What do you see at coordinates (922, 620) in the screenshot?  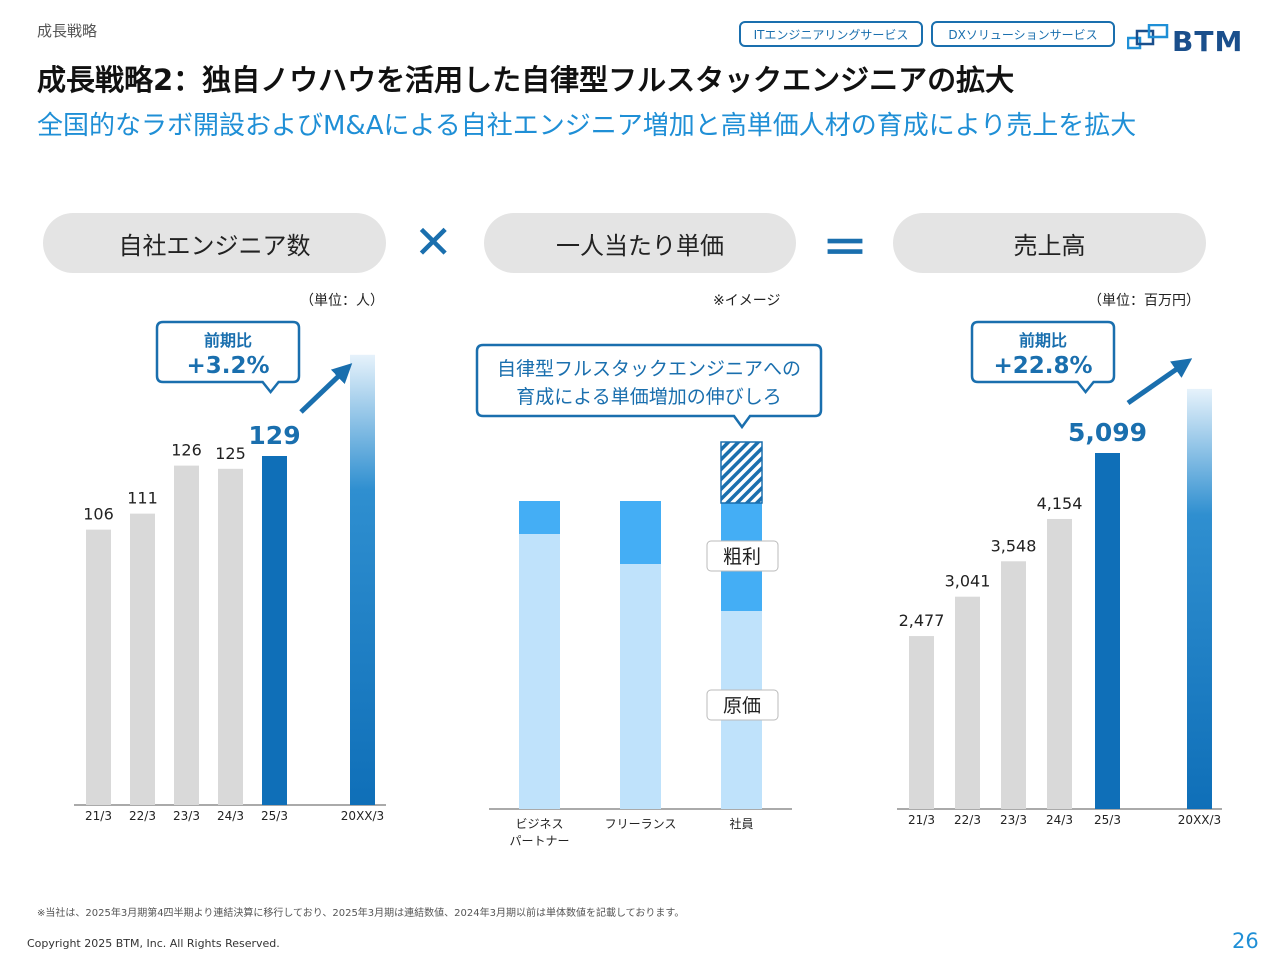 I see `data-label: 2,477` at bounding box center [922, 620].